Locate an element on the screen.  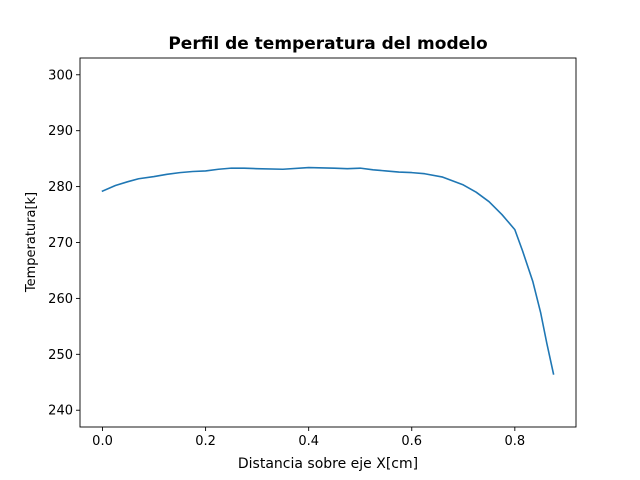
x-tick-label: 0.2 is located at coordinates (205, 441).